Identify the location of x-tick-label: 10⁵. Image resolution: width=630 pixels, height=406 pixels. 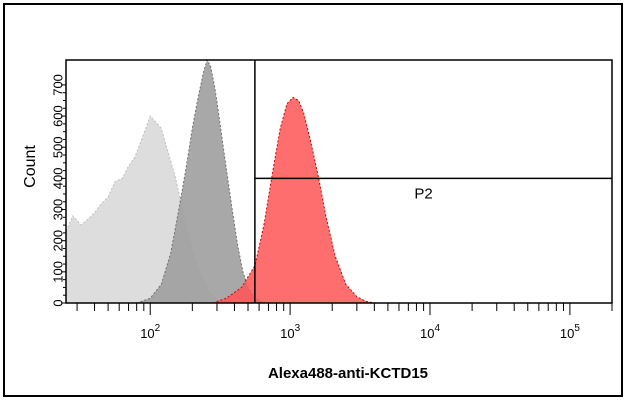
(570, 332).